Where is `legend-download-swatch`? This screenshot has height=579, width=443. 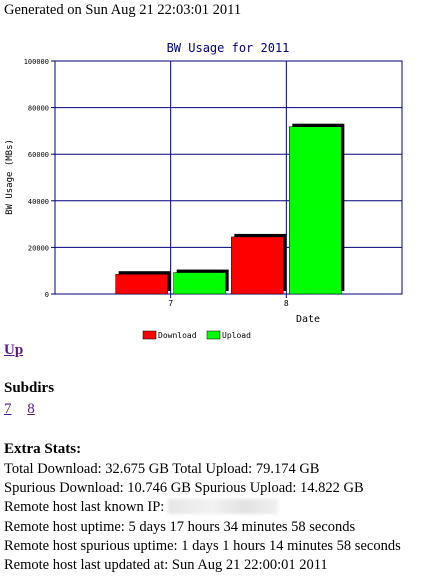 legend-download-swatch is located at coordinates (149, 335).